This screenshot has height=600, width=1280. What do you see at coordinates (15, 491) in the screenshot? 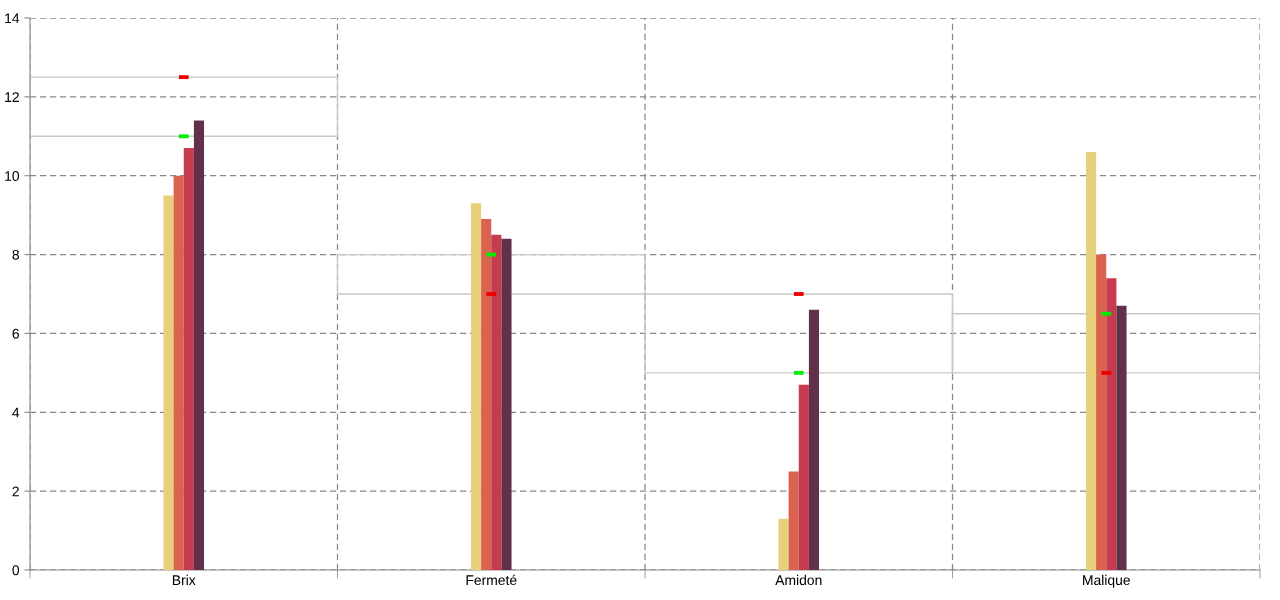
I see `y-tick-label: 2` at bounding box center [15, 491].